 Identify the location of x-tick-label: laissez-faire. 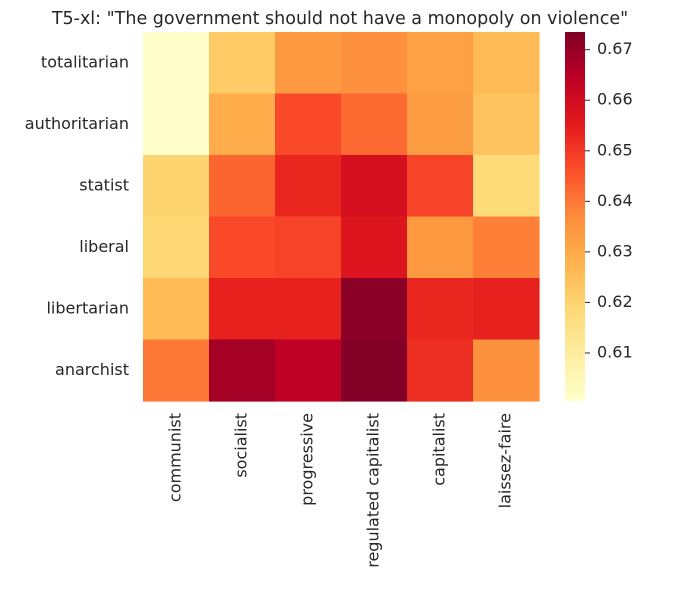
(505, 460).